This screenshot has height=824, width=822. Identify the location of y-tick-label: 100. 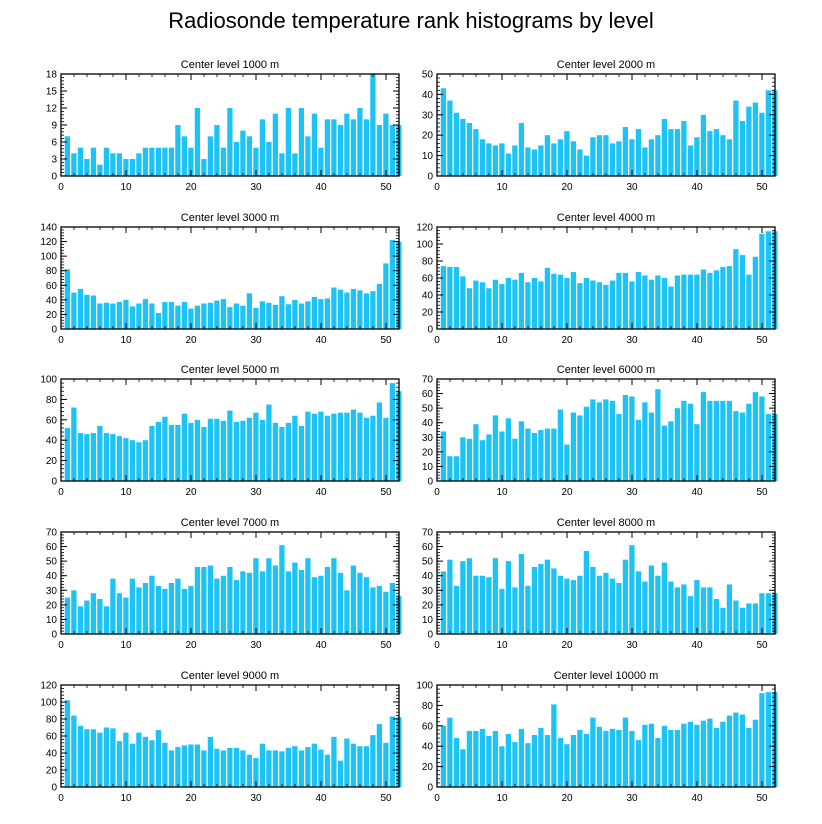
(48, 380).